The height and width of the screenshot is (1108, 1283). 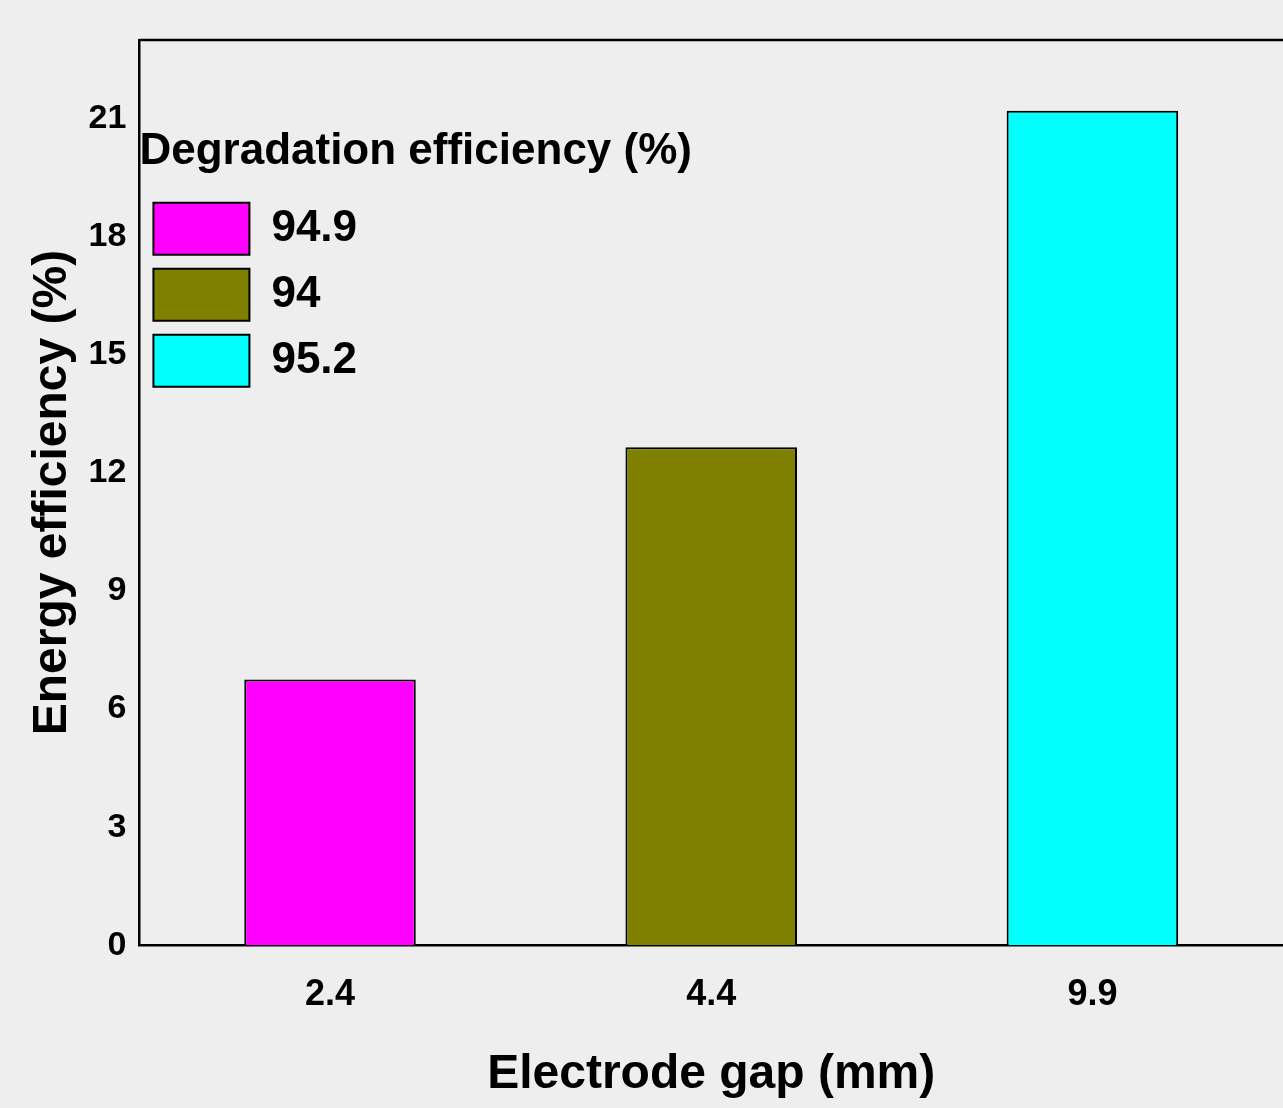 I want to click on y-tick-label: 3, so click(x=117, y=824).